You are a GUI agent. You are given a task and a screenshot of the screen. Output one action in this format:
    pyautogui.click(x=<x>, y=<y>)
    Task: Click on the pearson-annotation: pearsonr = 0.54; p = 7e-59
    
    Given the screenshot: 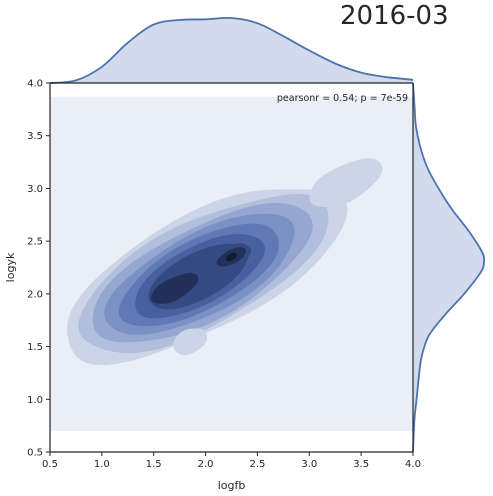 What is the action you would take?
    pyautogui.click(x=342, y=98)
    